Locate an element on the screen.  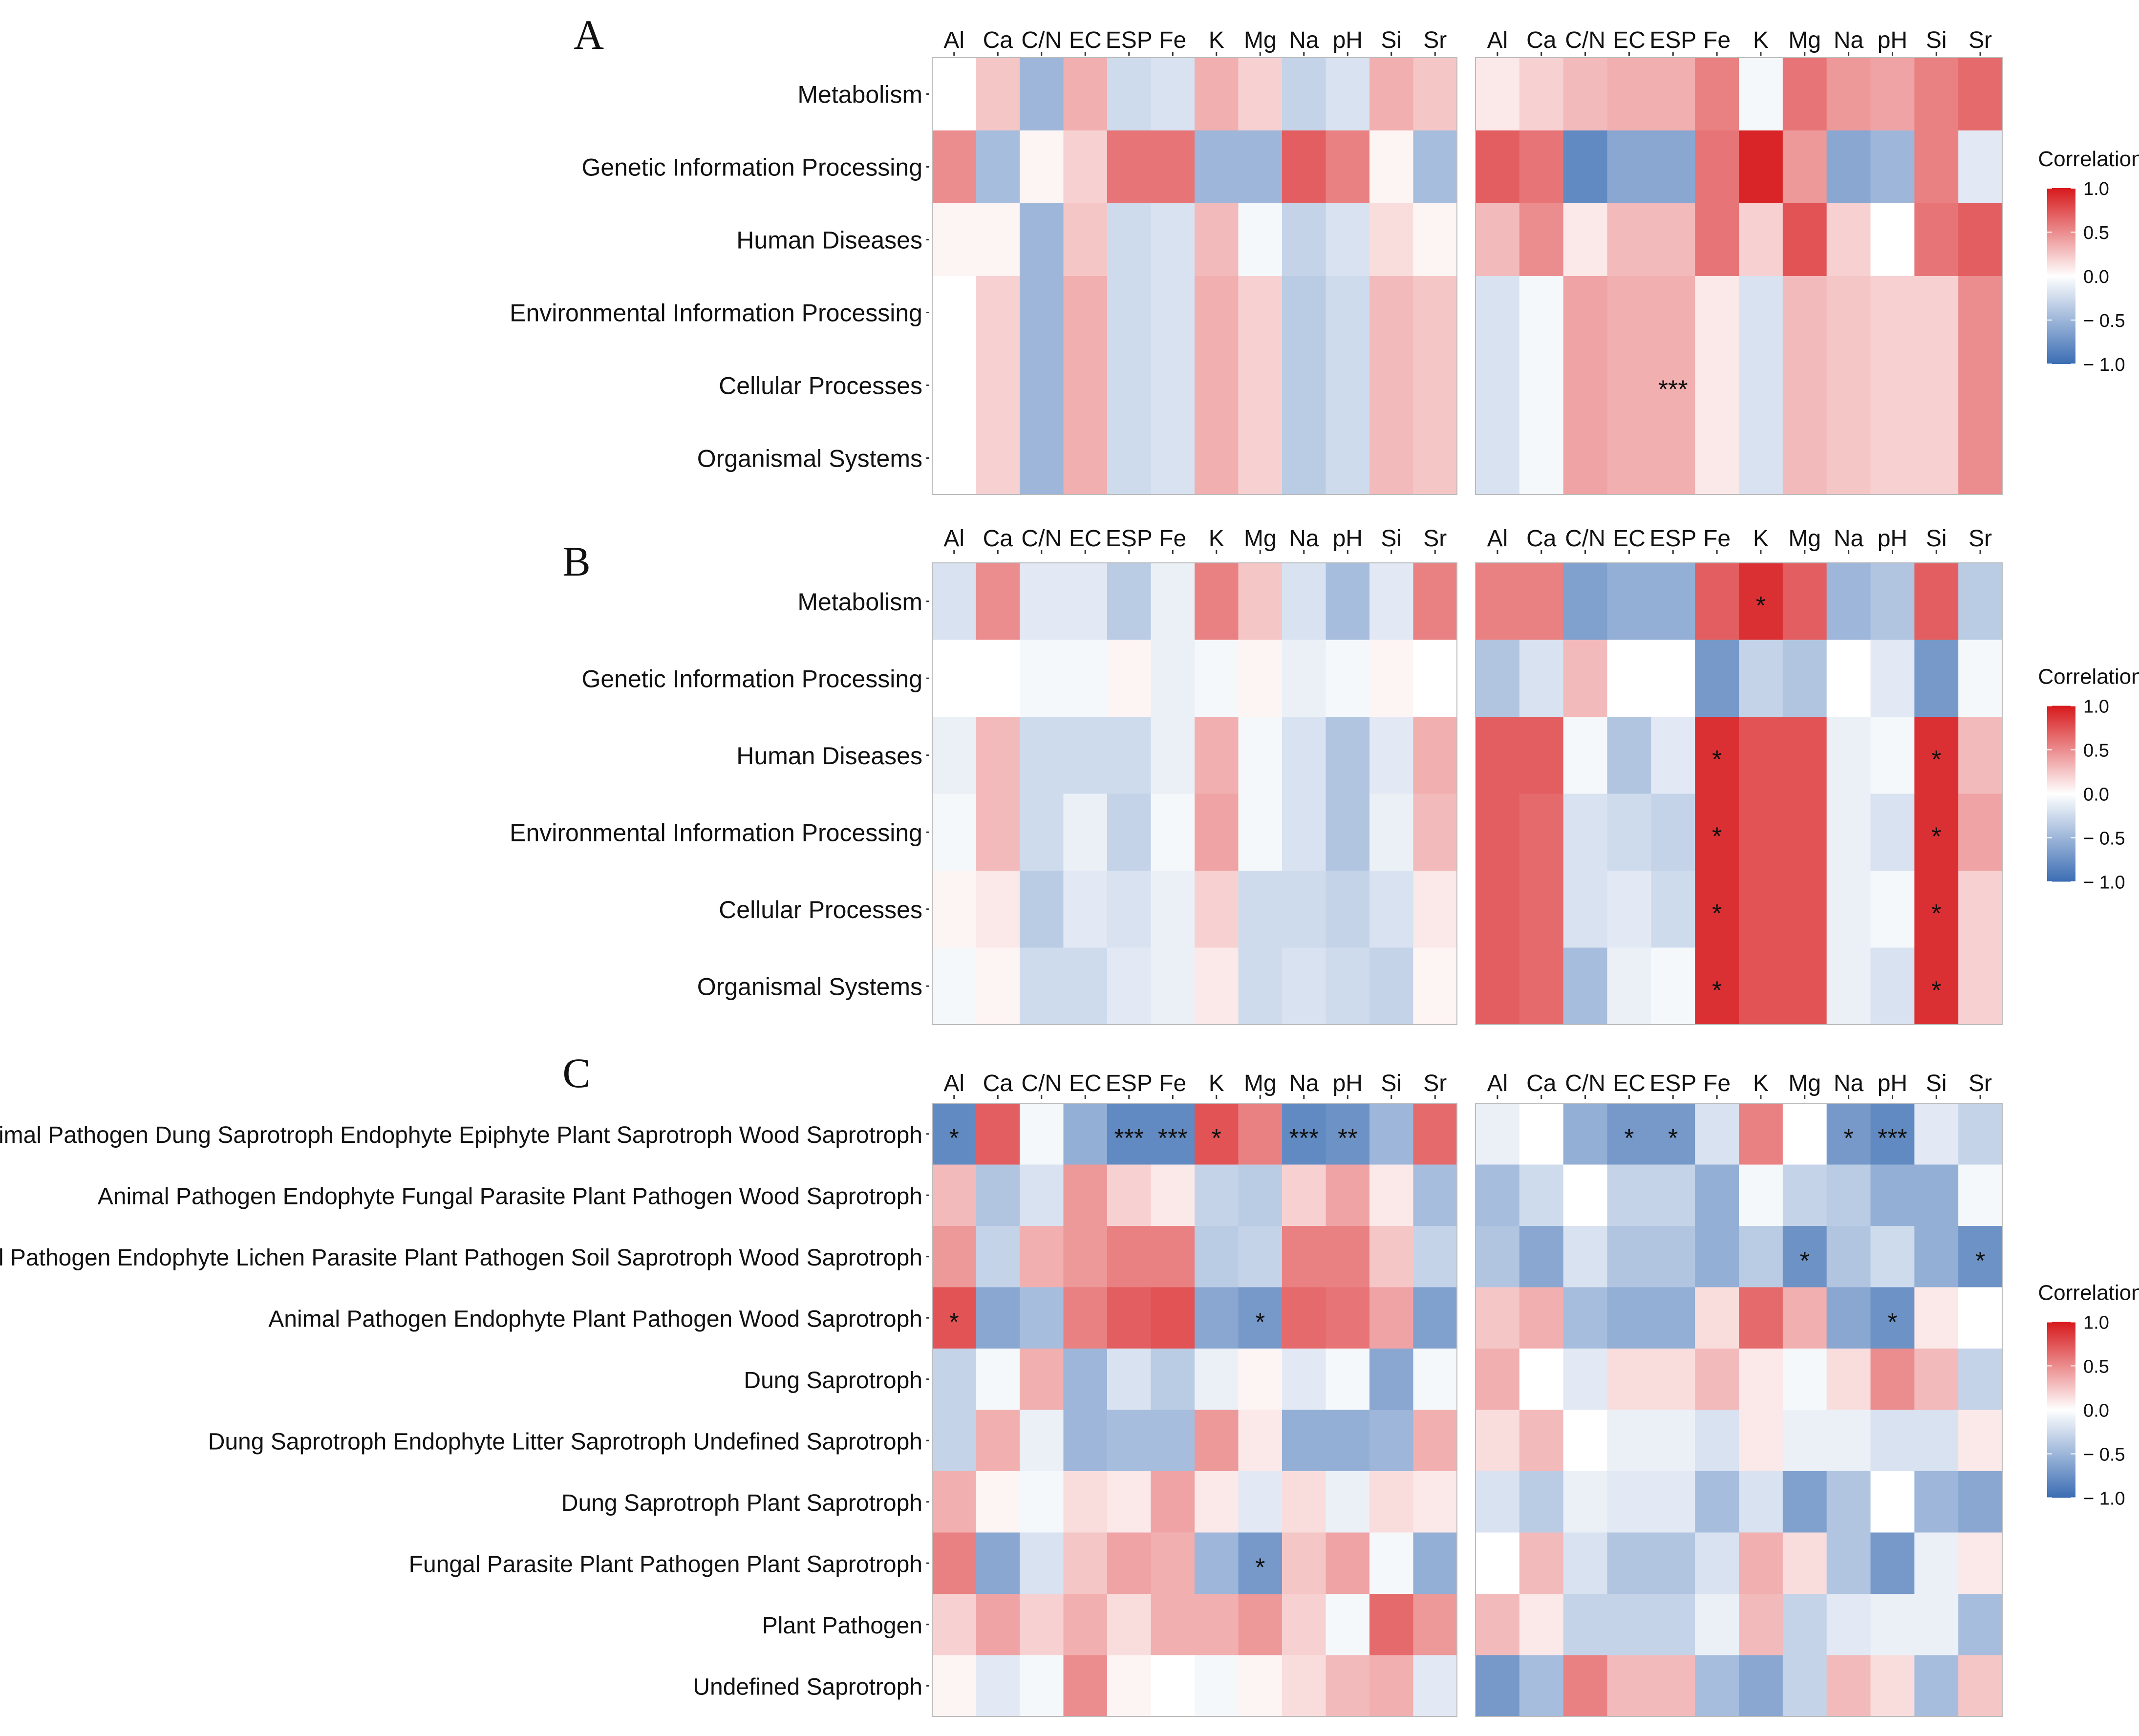
column-label: Fe is located at coordinates (1172, 1083).